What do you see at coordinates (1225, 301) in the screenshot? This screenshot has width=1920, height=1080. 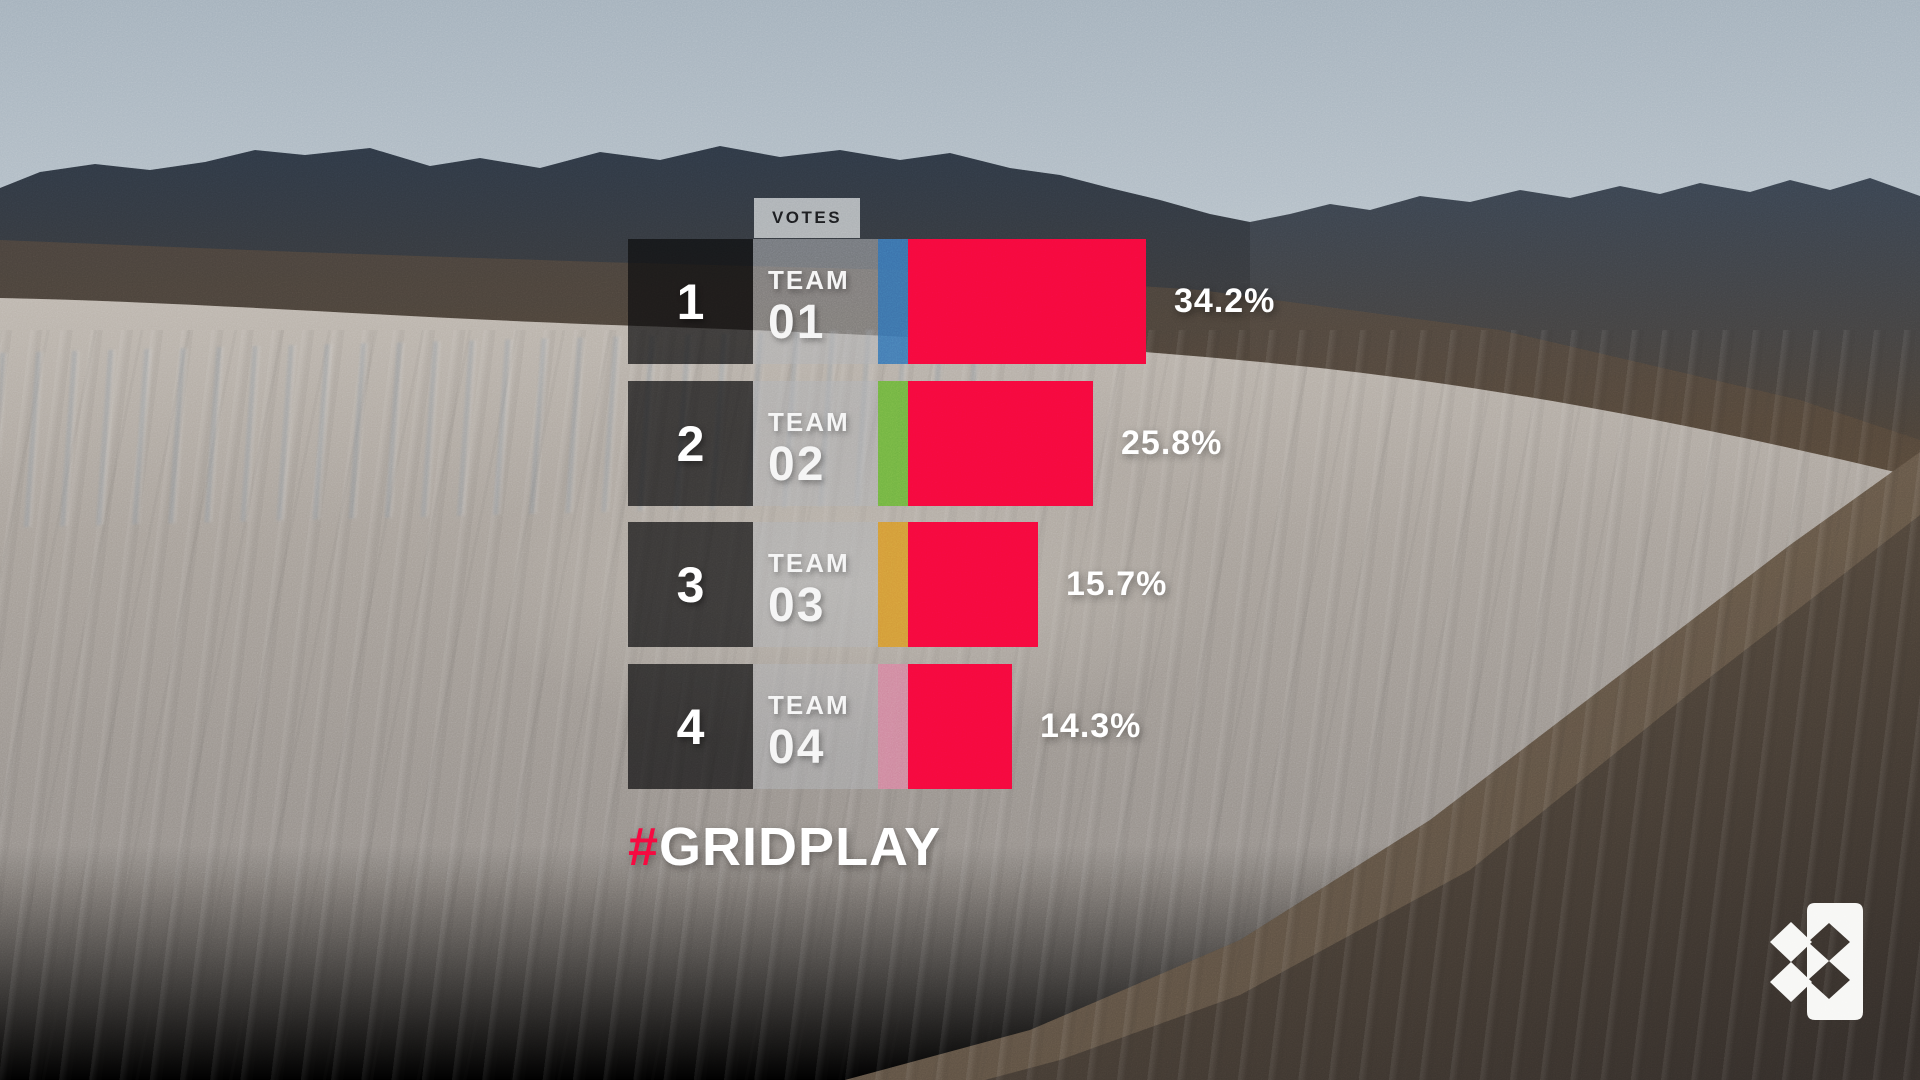 I see `vote-percentage: 34.2%` at bounding box center [1225, 301].